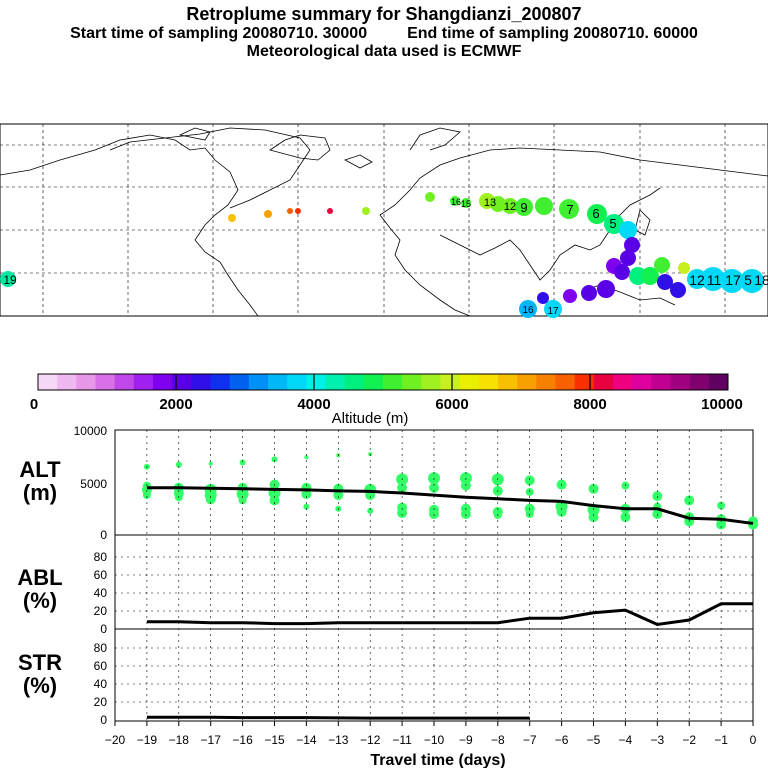 Image resolution: width=768 pixels, height=768 pixels. What do you see at coordinates (498, 740) in the screenshot?
I see `x-tick-label: −8` at bounding box center [498, 740].